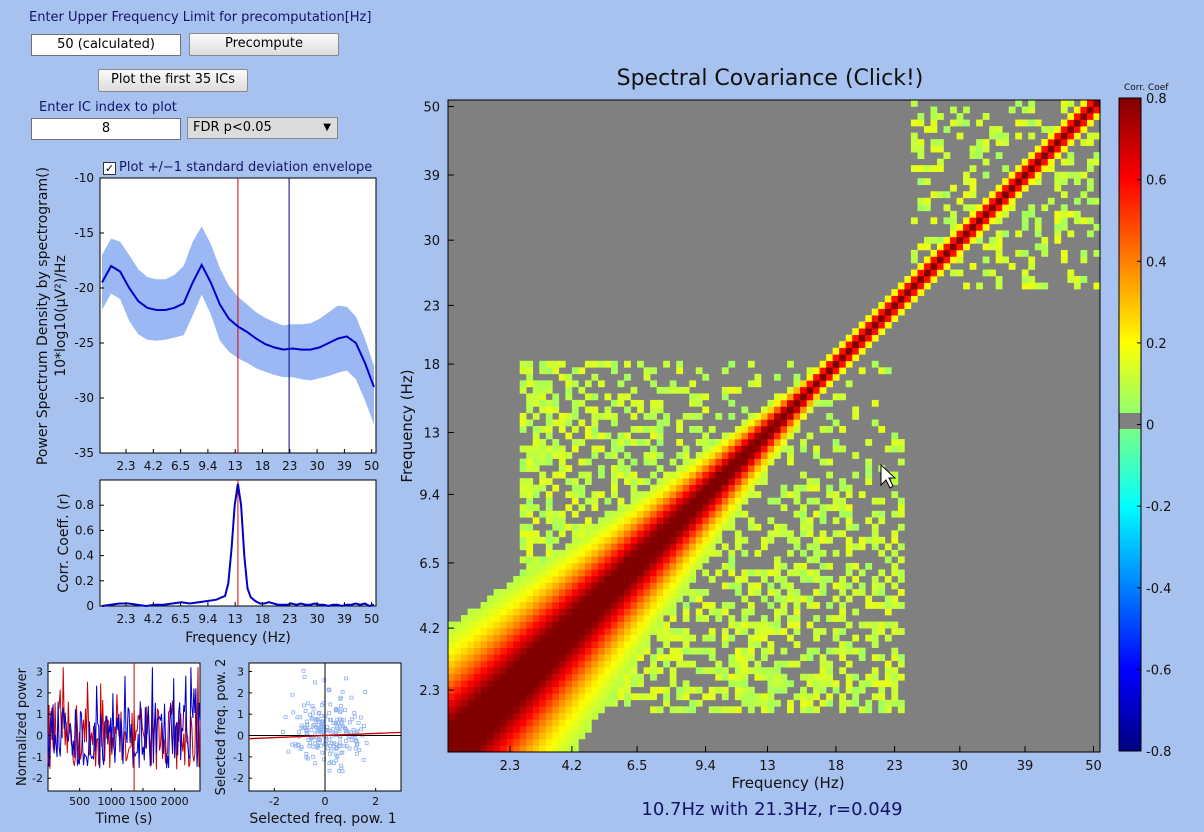  Describe the element at coordinates (124, 718) in the screenshot. I see `timeseries-freq2-line` at that location.